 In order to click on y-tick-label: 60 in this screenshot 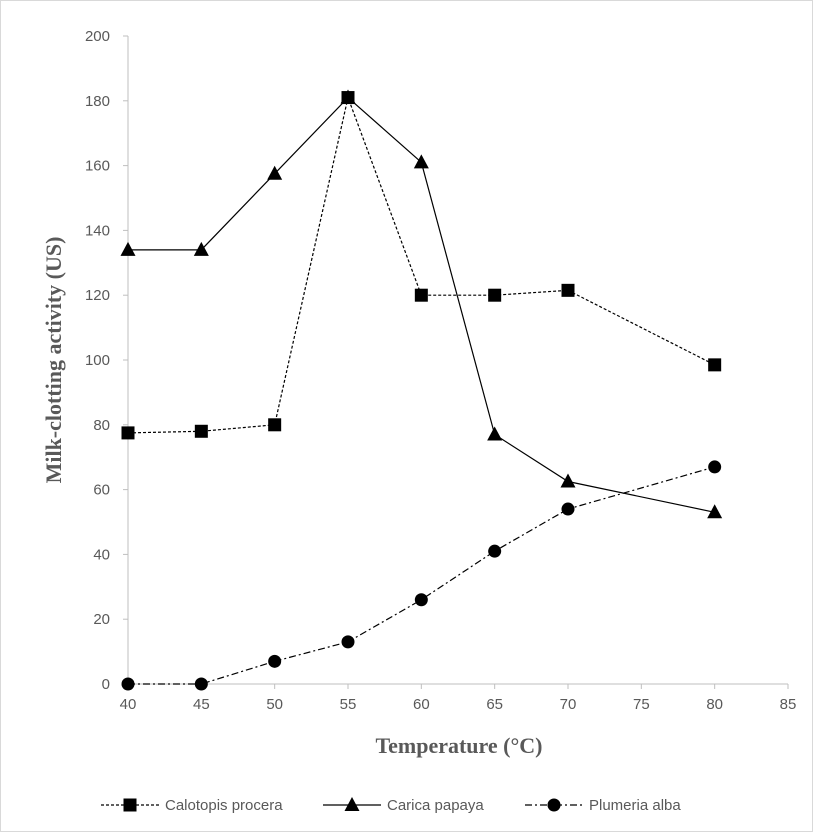, I will do `click(101, 490)`.